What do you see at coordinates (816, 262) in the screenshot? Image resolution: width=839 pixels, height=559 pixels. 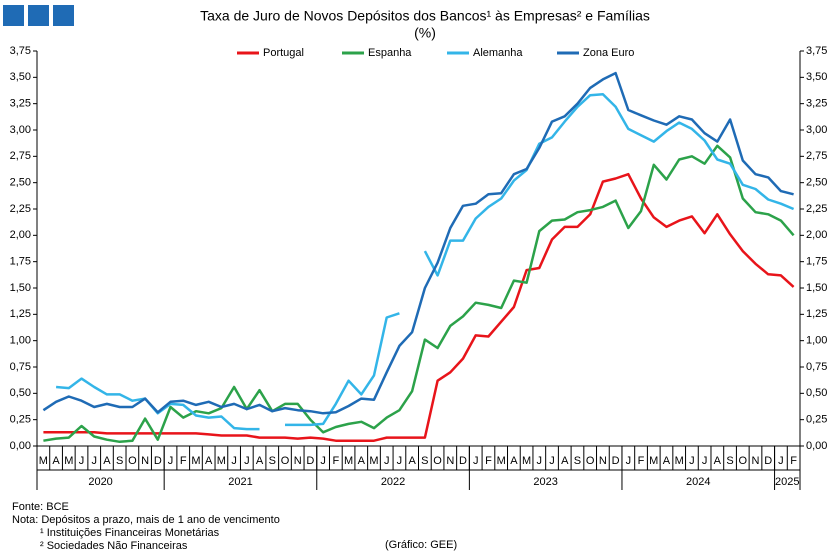 I see `y2-tick-label: 1,75` at bounding box center [816, 262].